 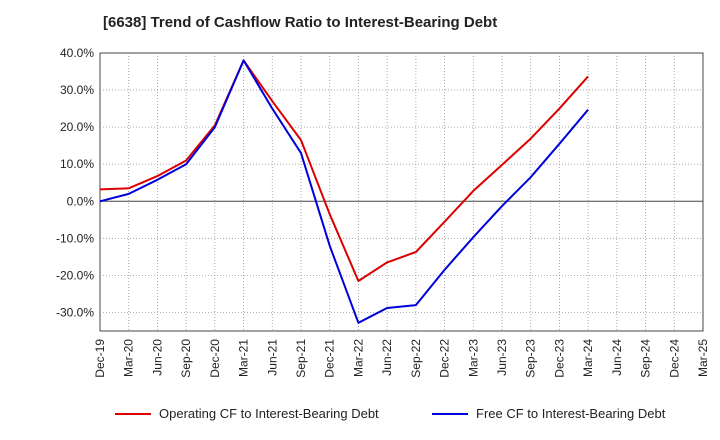 I want to click on x-tick-label: Jun-20, so click(x=157, y=357).